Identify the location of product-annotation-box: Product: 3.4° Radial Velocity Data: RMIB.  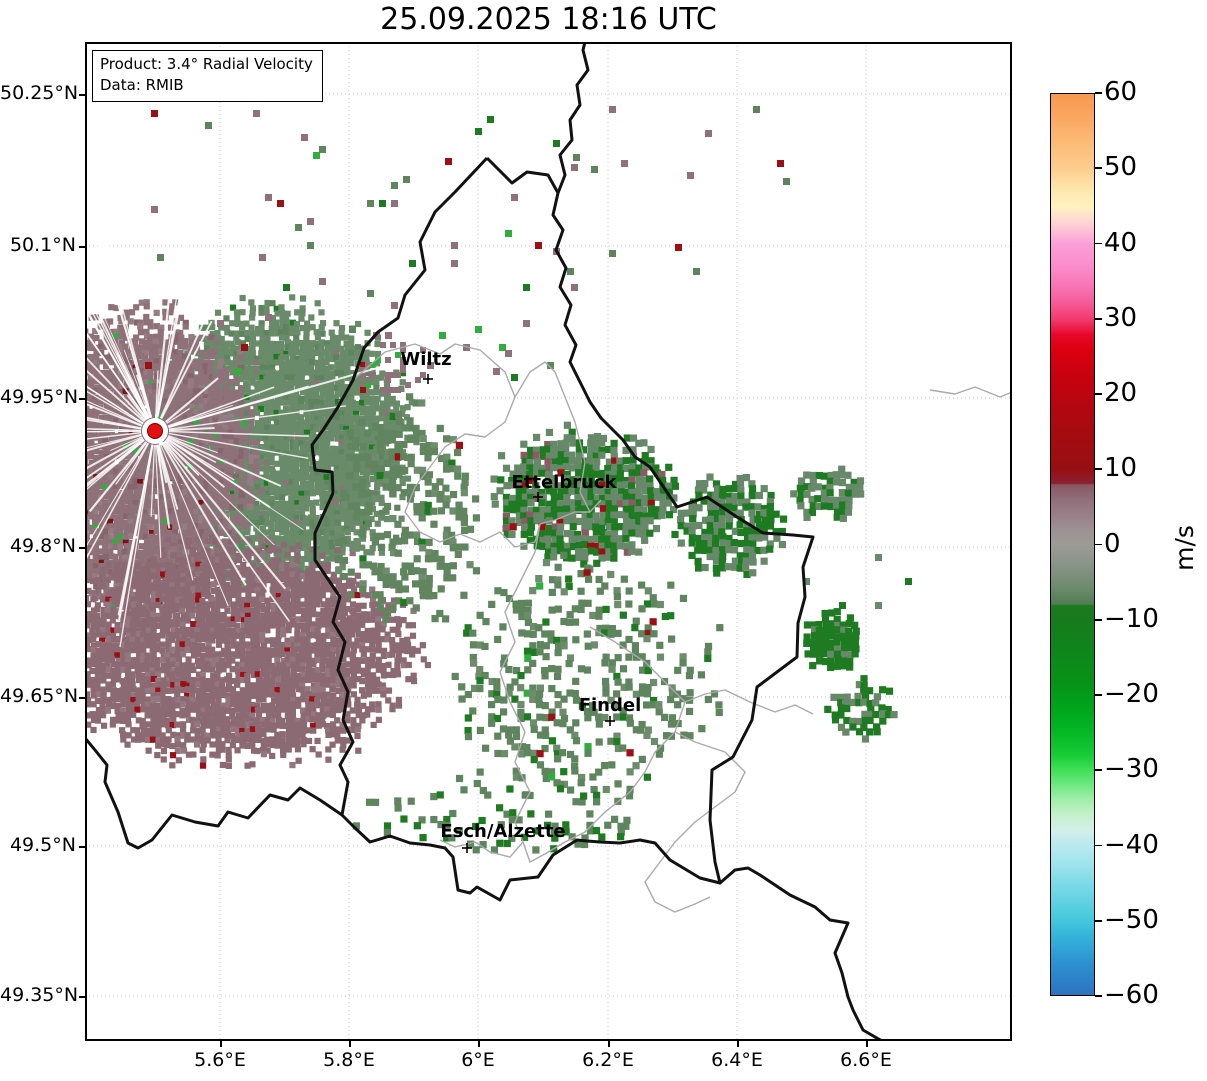
(207, 76).